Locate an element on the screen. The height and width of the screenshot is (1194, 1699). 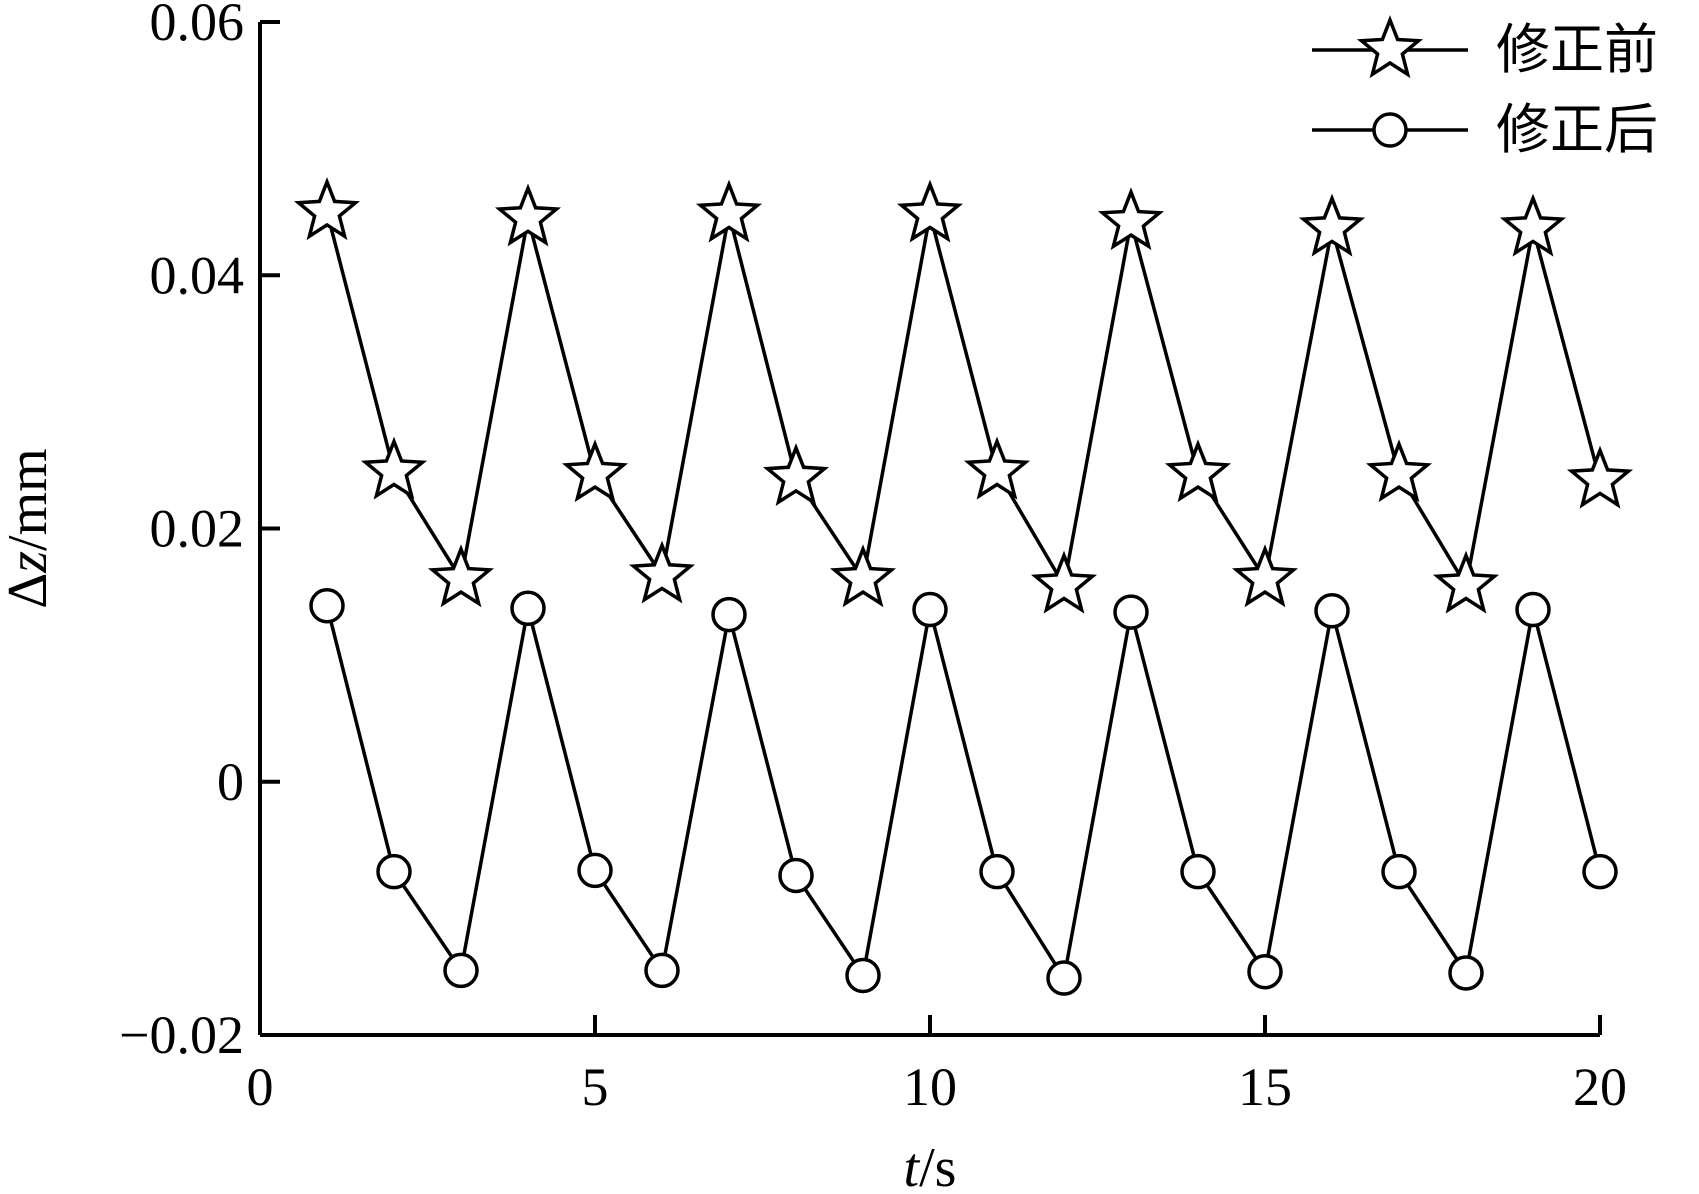
legend-marker-star is located at coordinates (1390, 47).